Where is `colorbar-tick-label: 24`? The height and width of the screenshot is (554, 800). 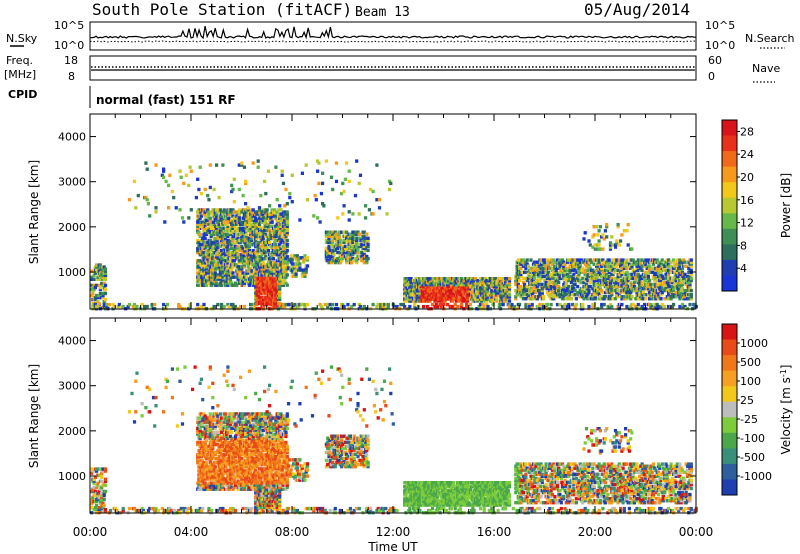 colorbar-tick-label: 24 is located at coordinates (747, 154).